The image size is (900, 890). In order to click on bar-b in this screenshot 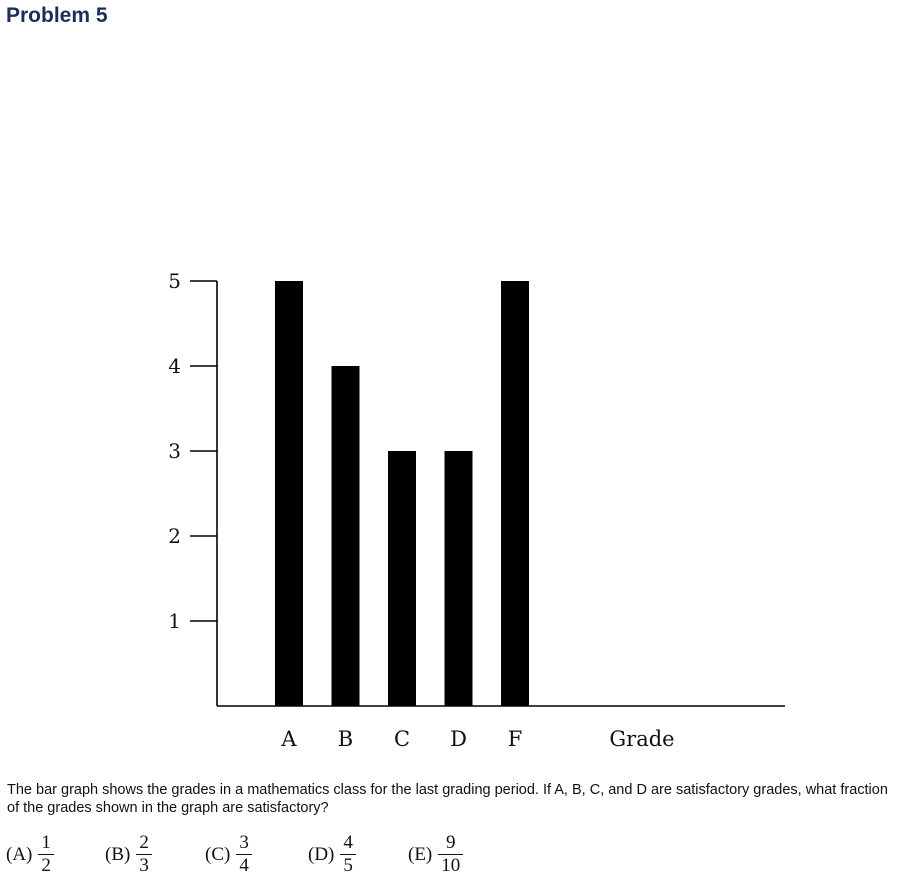, I will do `click(345, 536)`.